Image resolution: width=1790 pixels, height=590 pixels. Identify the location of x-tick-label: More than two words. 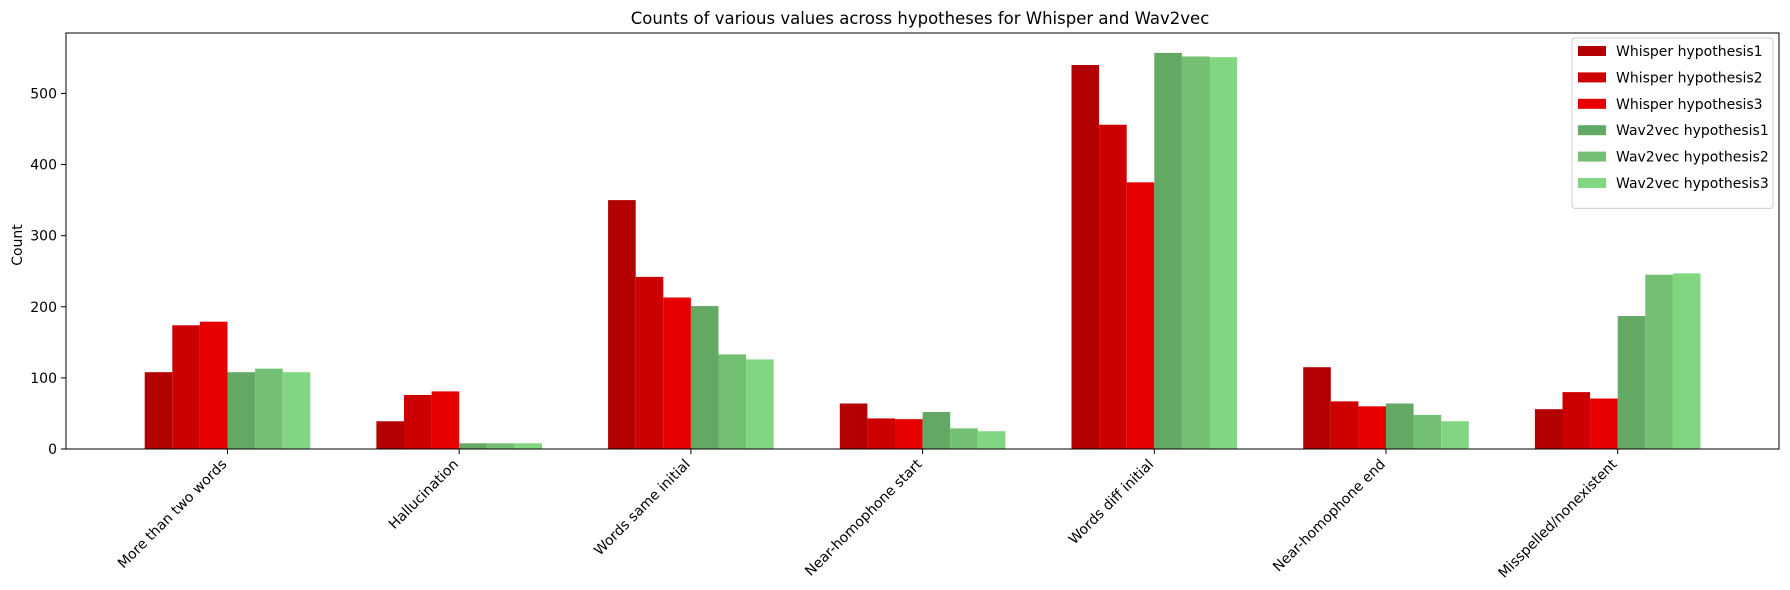
(172, 514).